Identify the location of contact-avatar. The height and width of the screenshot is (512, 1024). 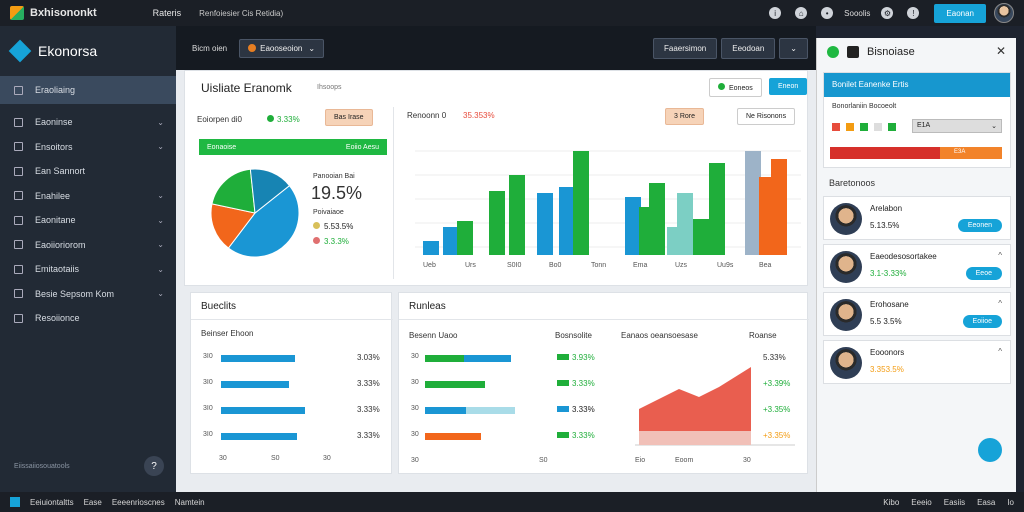
(846, 363).